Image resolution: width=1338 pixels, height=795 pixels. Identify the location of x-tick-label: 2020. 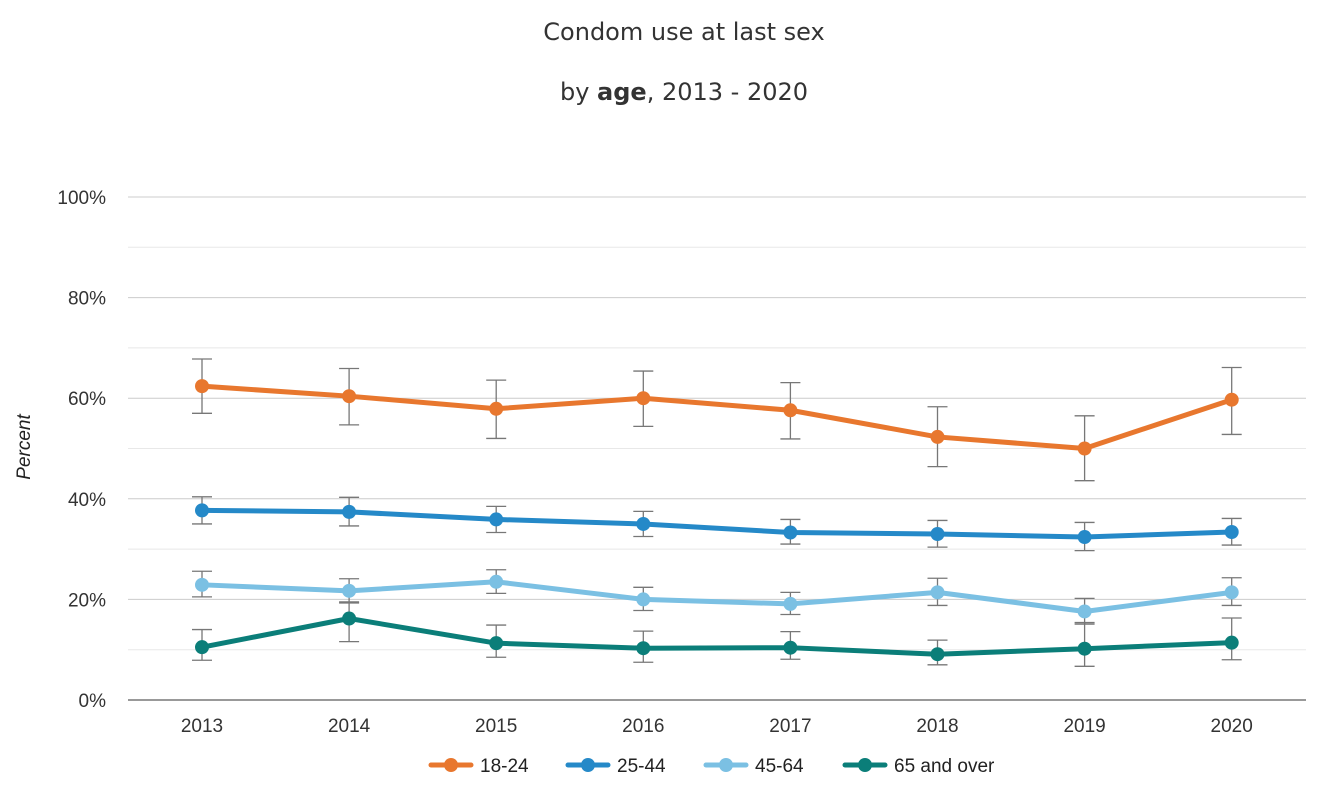
(1232, 726).